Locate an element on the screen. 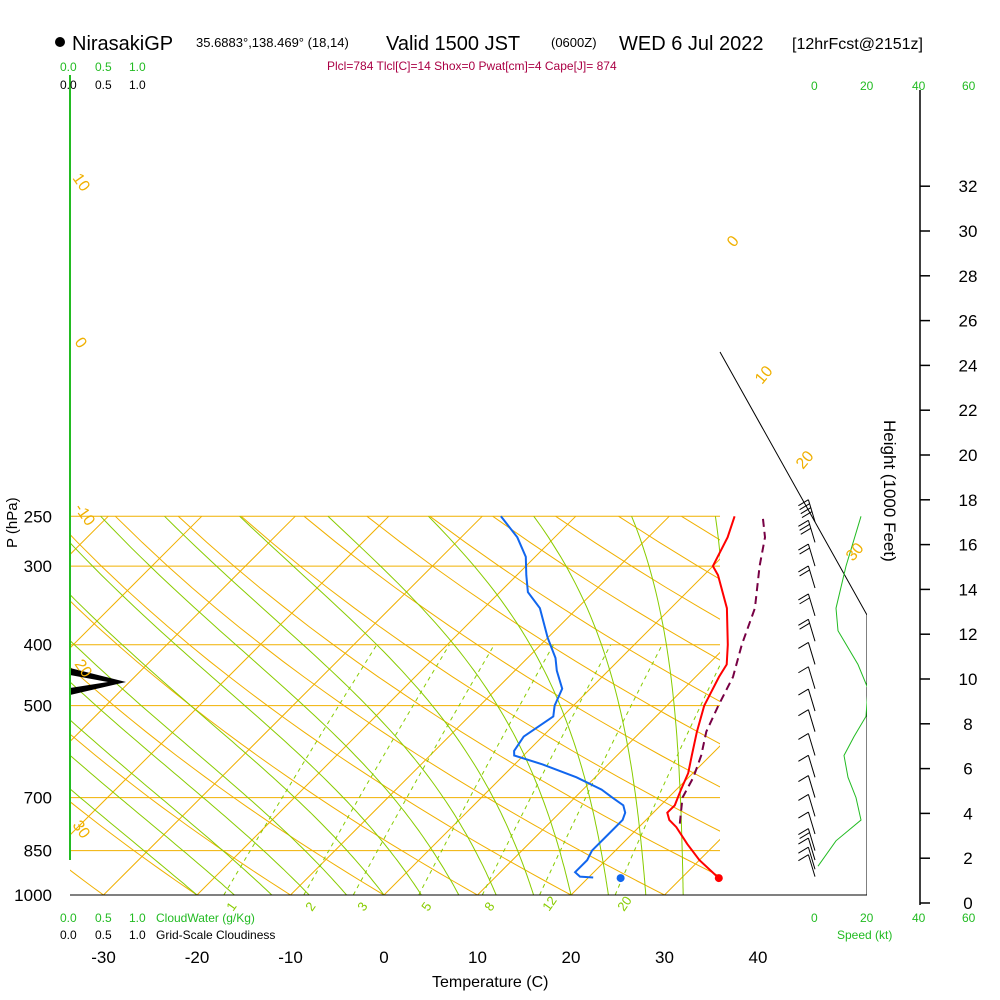  pressure-tick-250: 250 is located at coordinates (38, 516).